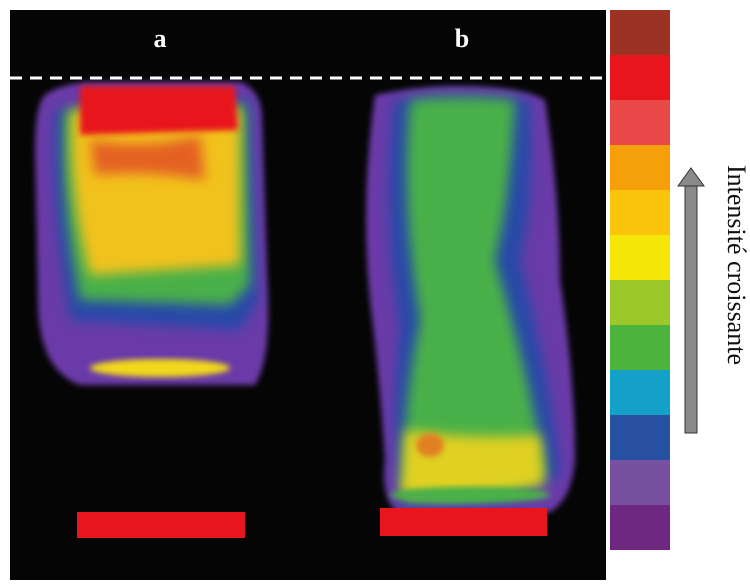 Image resolution: width=750 pixels, height=586 pixels. What do you see at coordinates (463, 522) in the screenshot?
I see `marker-bar-b` at bounding box center [463, 522].